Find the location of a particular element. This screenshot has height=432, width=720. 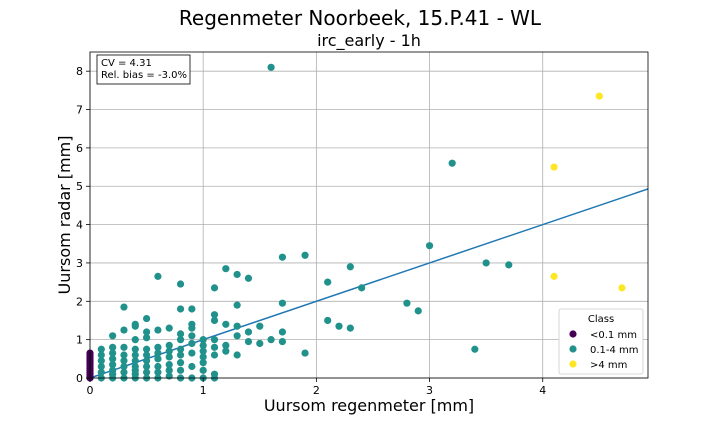

y-tick-label: 1 is located at coordinates (79, 340).